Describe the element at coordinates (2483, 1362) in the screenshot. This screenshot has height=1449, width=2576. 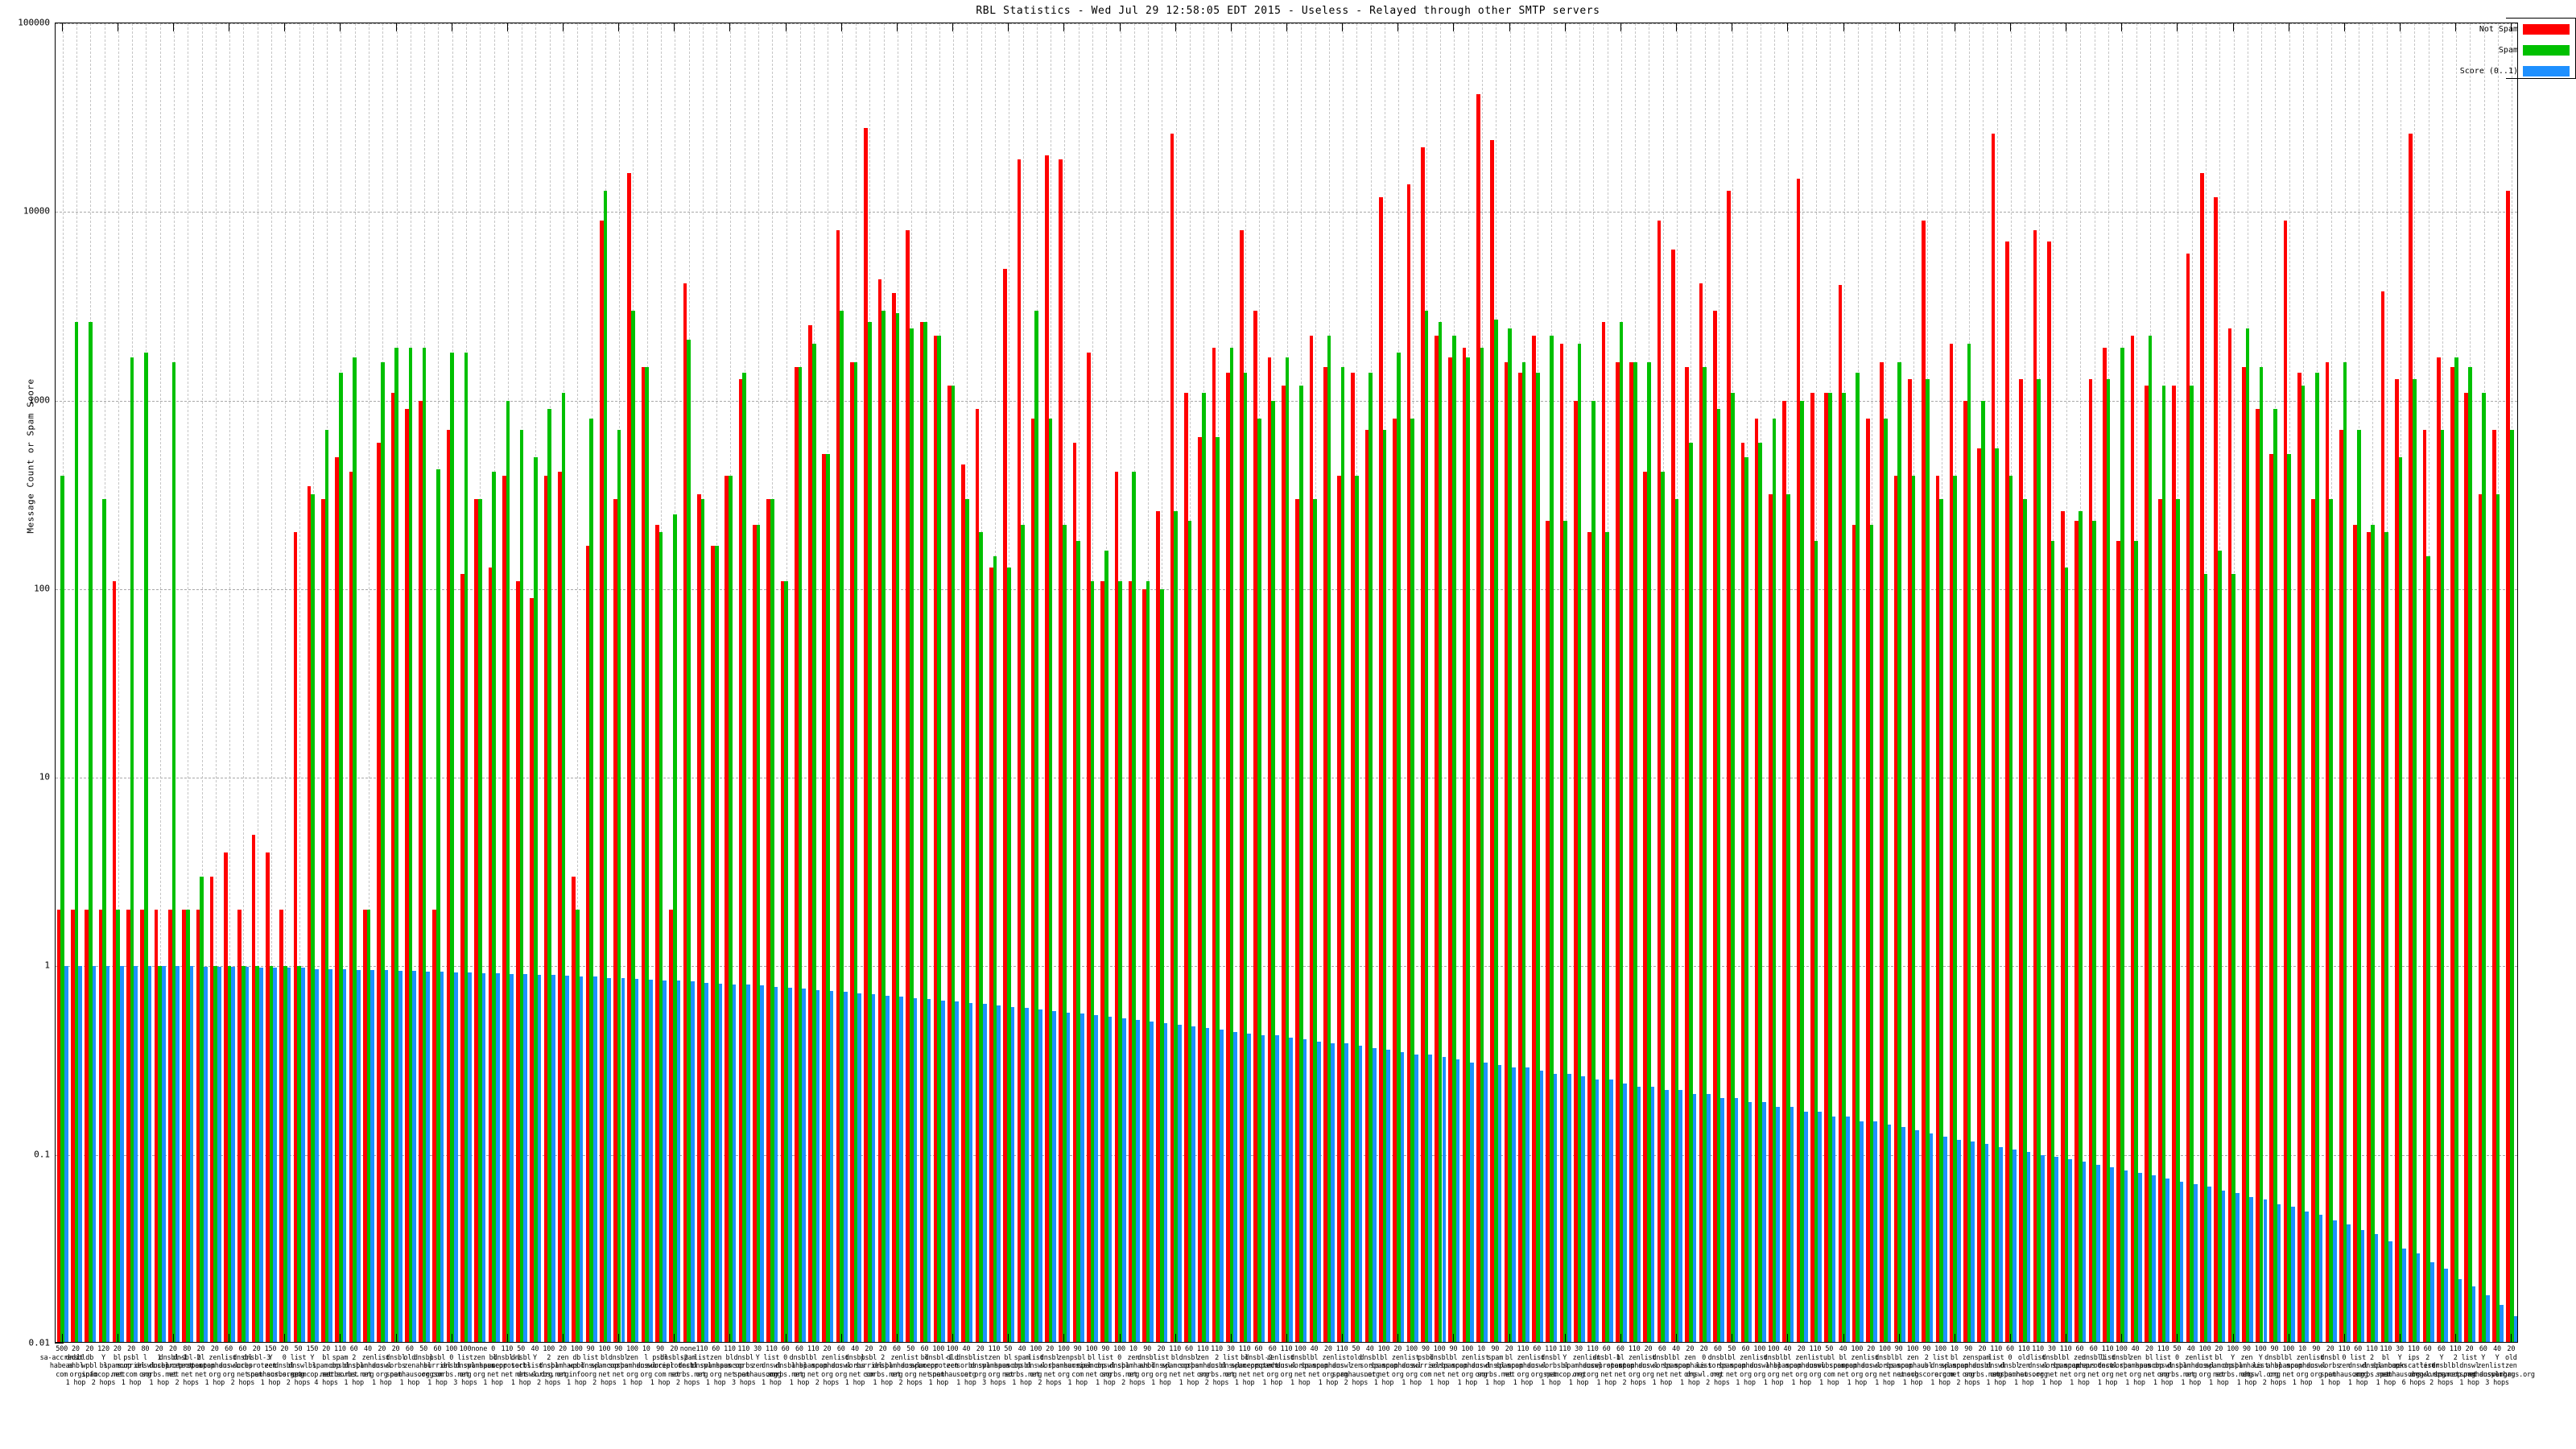
I see `x-axis-tick-label: 60 Y zen spamhaus.org` at that location.